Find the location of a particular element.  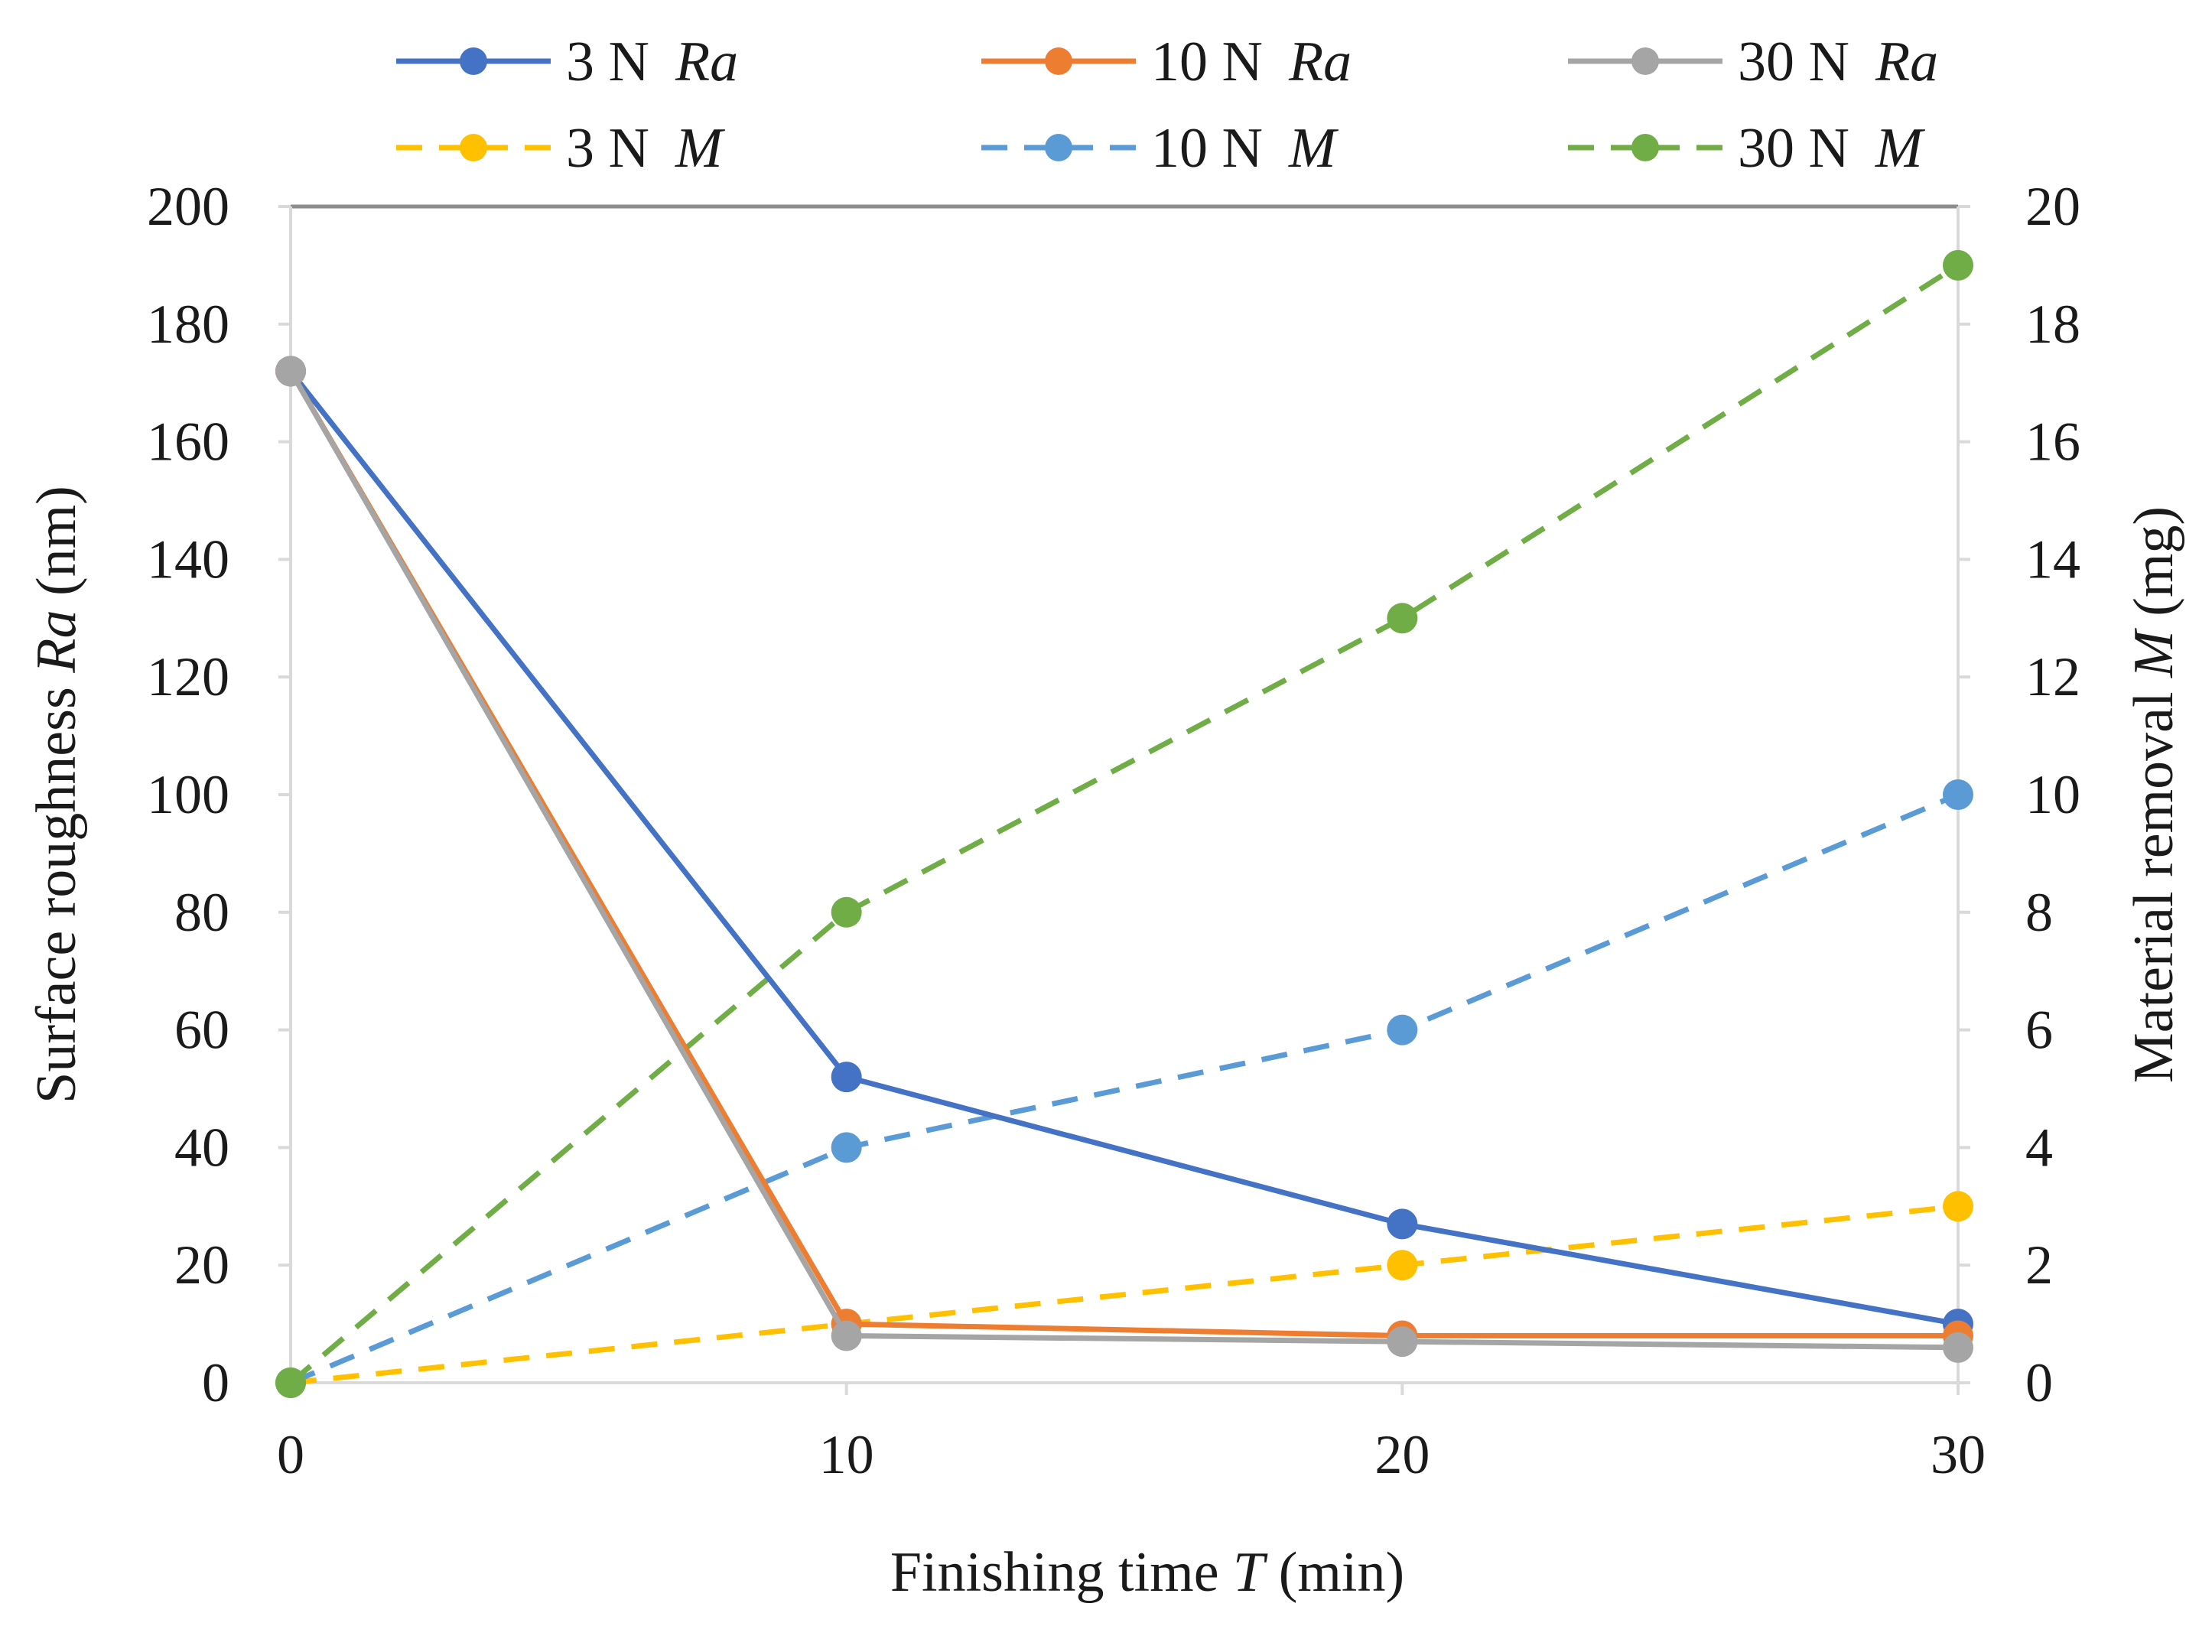

y-right-tick-label: 12 is located at coordinates (2052, 677).